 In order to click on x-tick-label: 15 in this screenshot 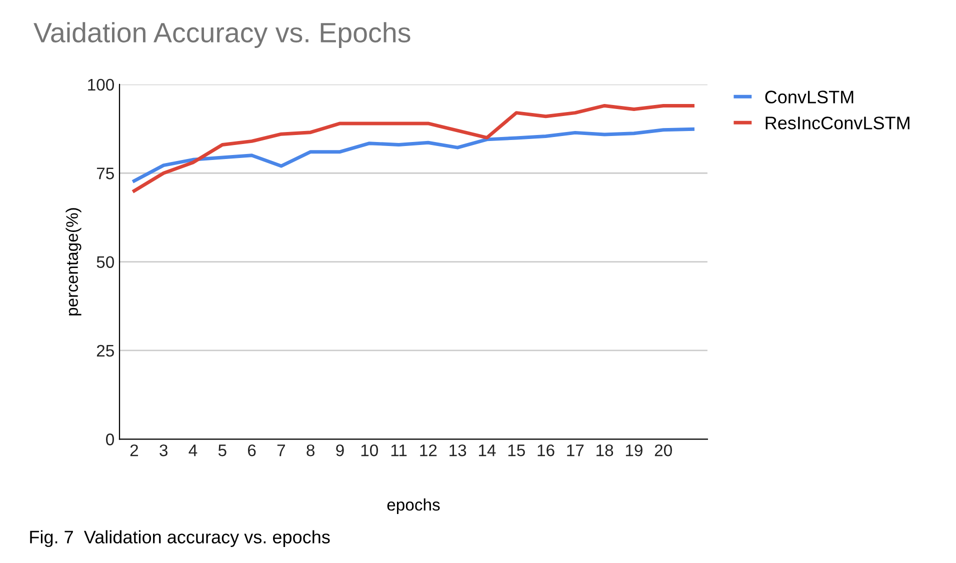, I will do `click(516, 450)`.